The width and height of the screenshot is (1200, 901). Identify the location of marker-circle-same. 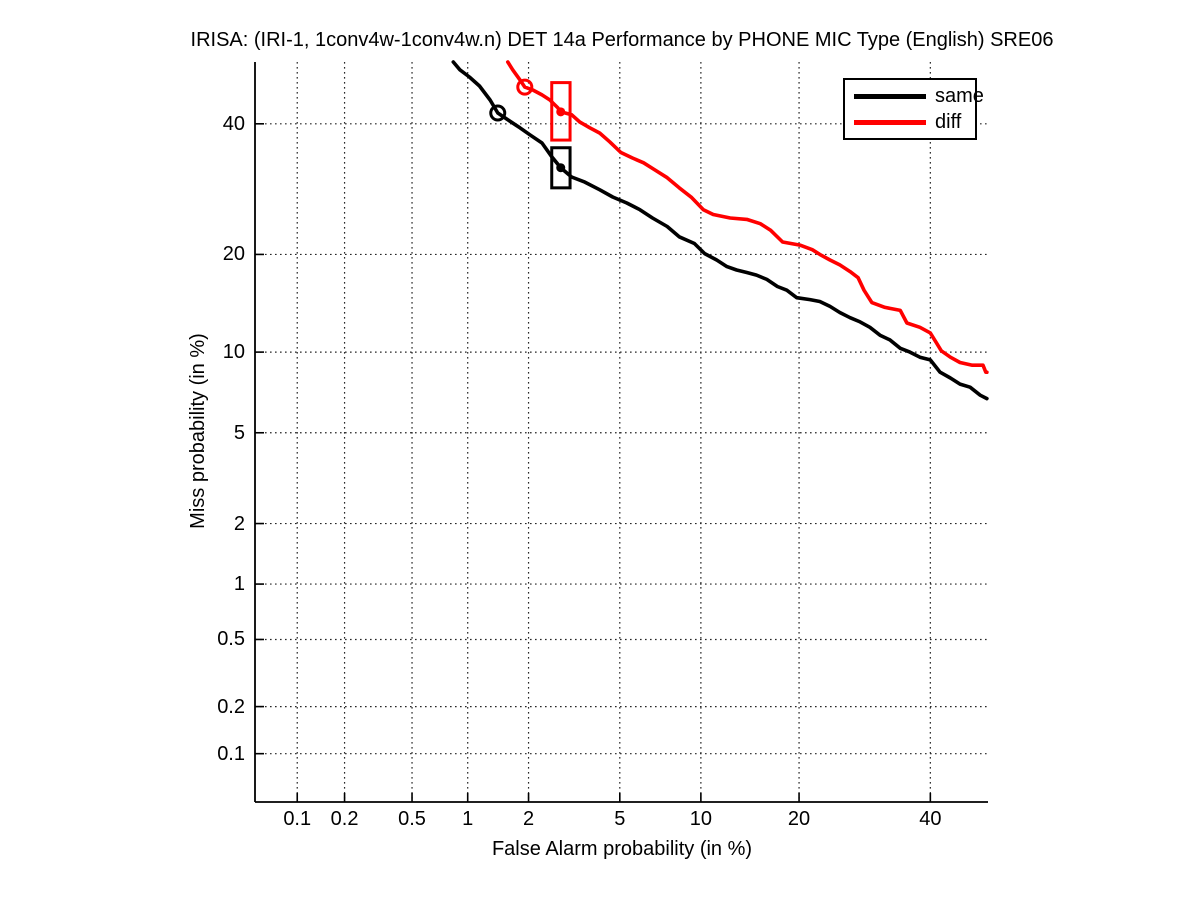
(498, 113).